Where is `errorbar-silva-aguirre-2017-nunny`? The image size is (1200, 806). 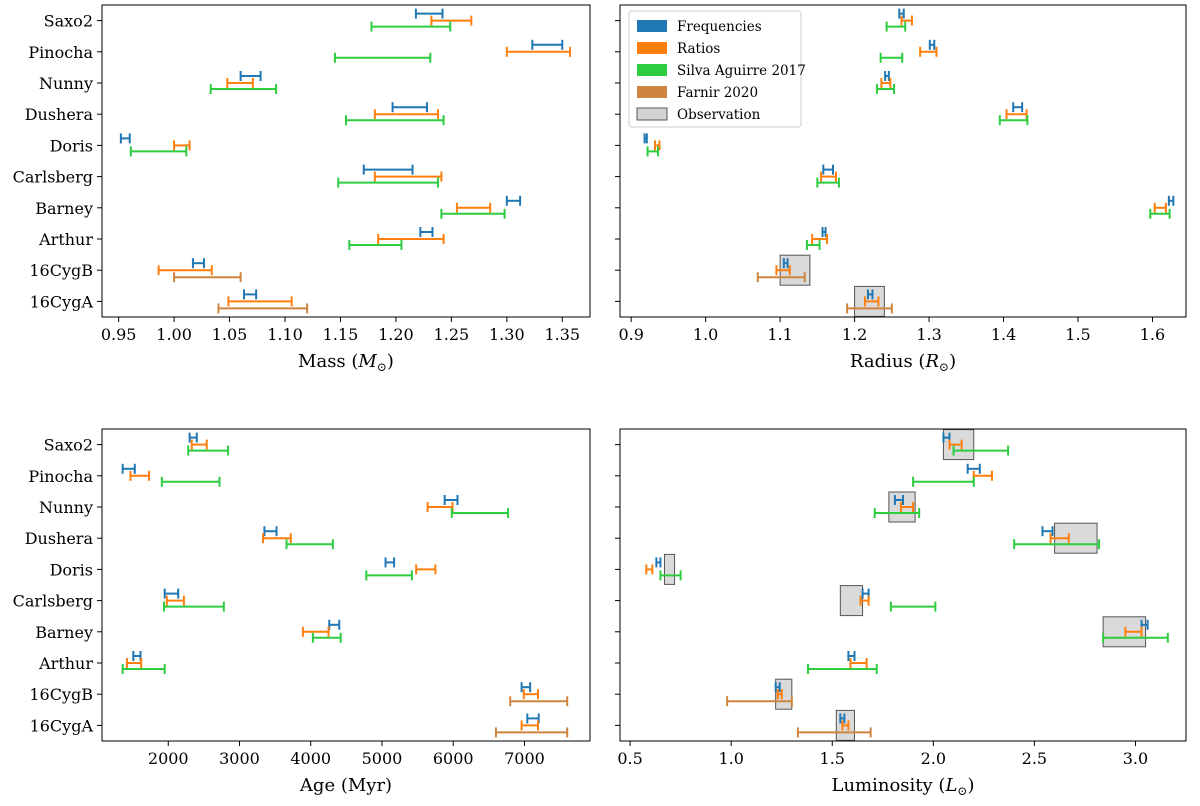
errorbar-silva-aguirre-2017-nunny is located at coordinates (885, 89).